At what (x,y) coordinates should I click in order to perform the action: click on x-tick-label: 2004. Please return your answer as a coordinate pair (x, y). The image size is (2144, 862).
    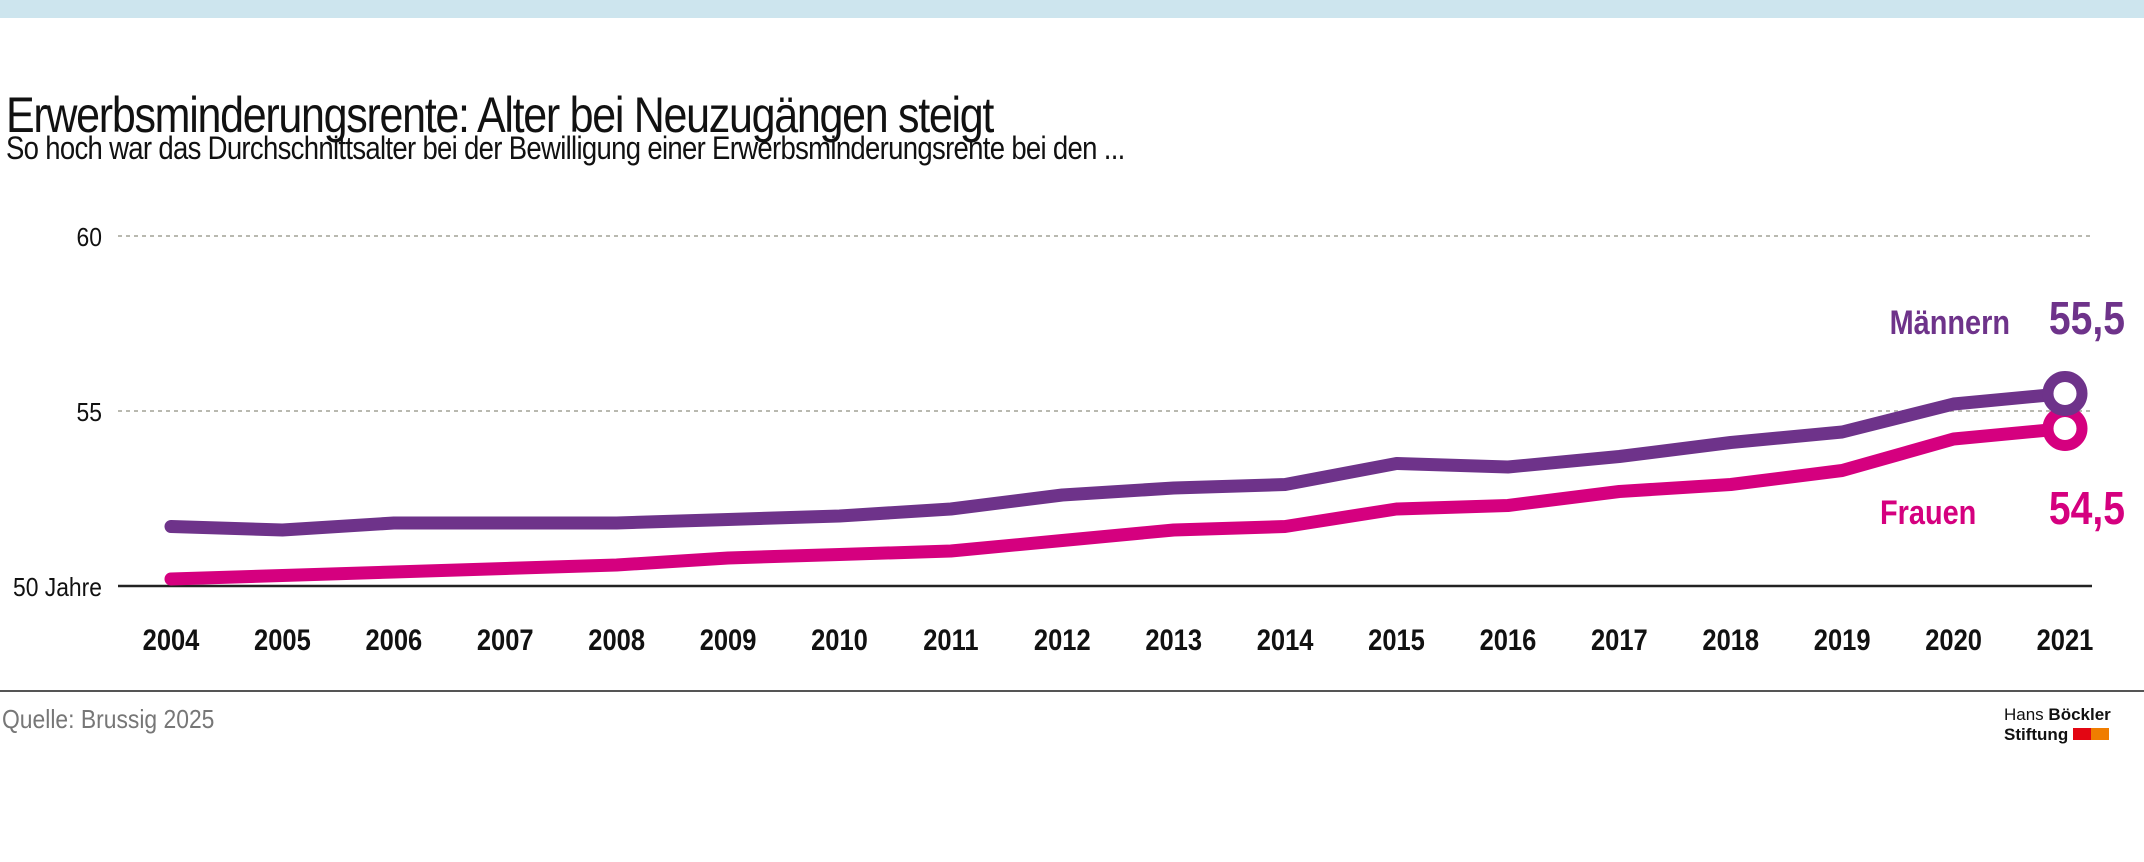
    Looking at the image, I should click on (171, 639).